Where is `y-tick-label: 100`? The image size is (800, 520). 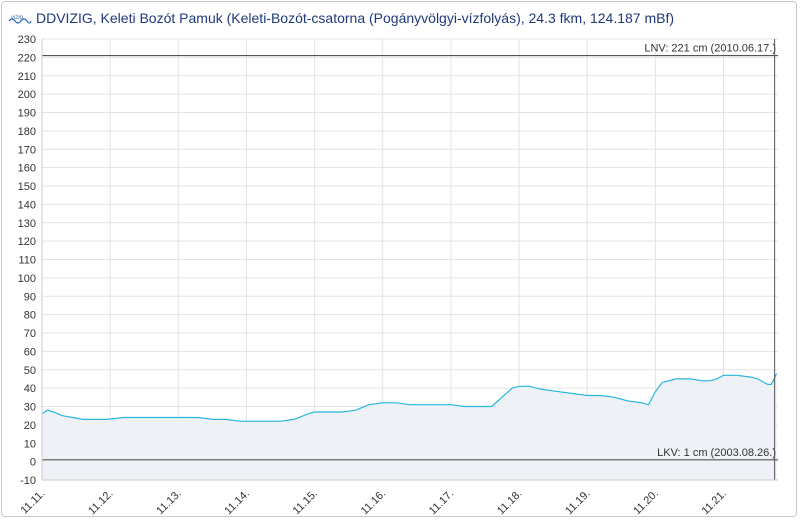 y-tick-label: 100 is located at coordinates (27, 279).